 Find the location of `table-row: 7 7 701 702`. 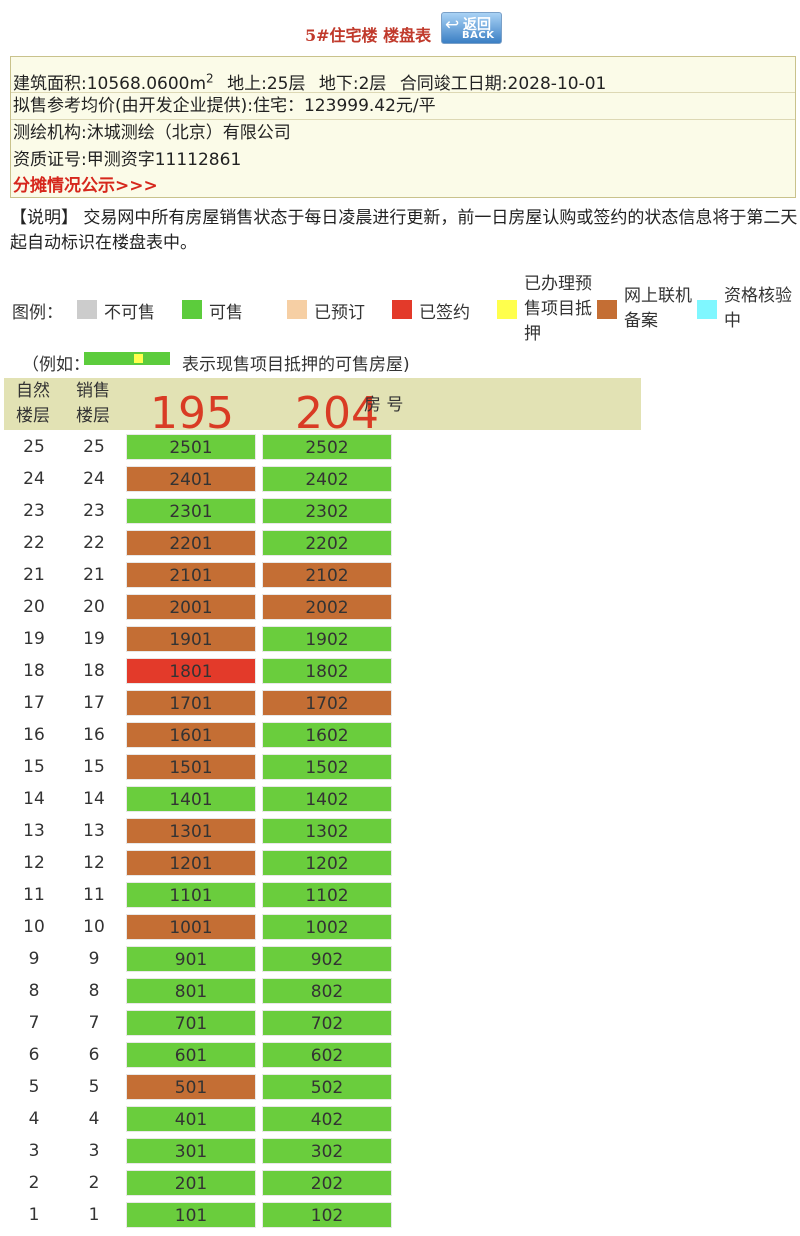

table-row: 7 7 701 702 is located at coordinates (400, 1024).